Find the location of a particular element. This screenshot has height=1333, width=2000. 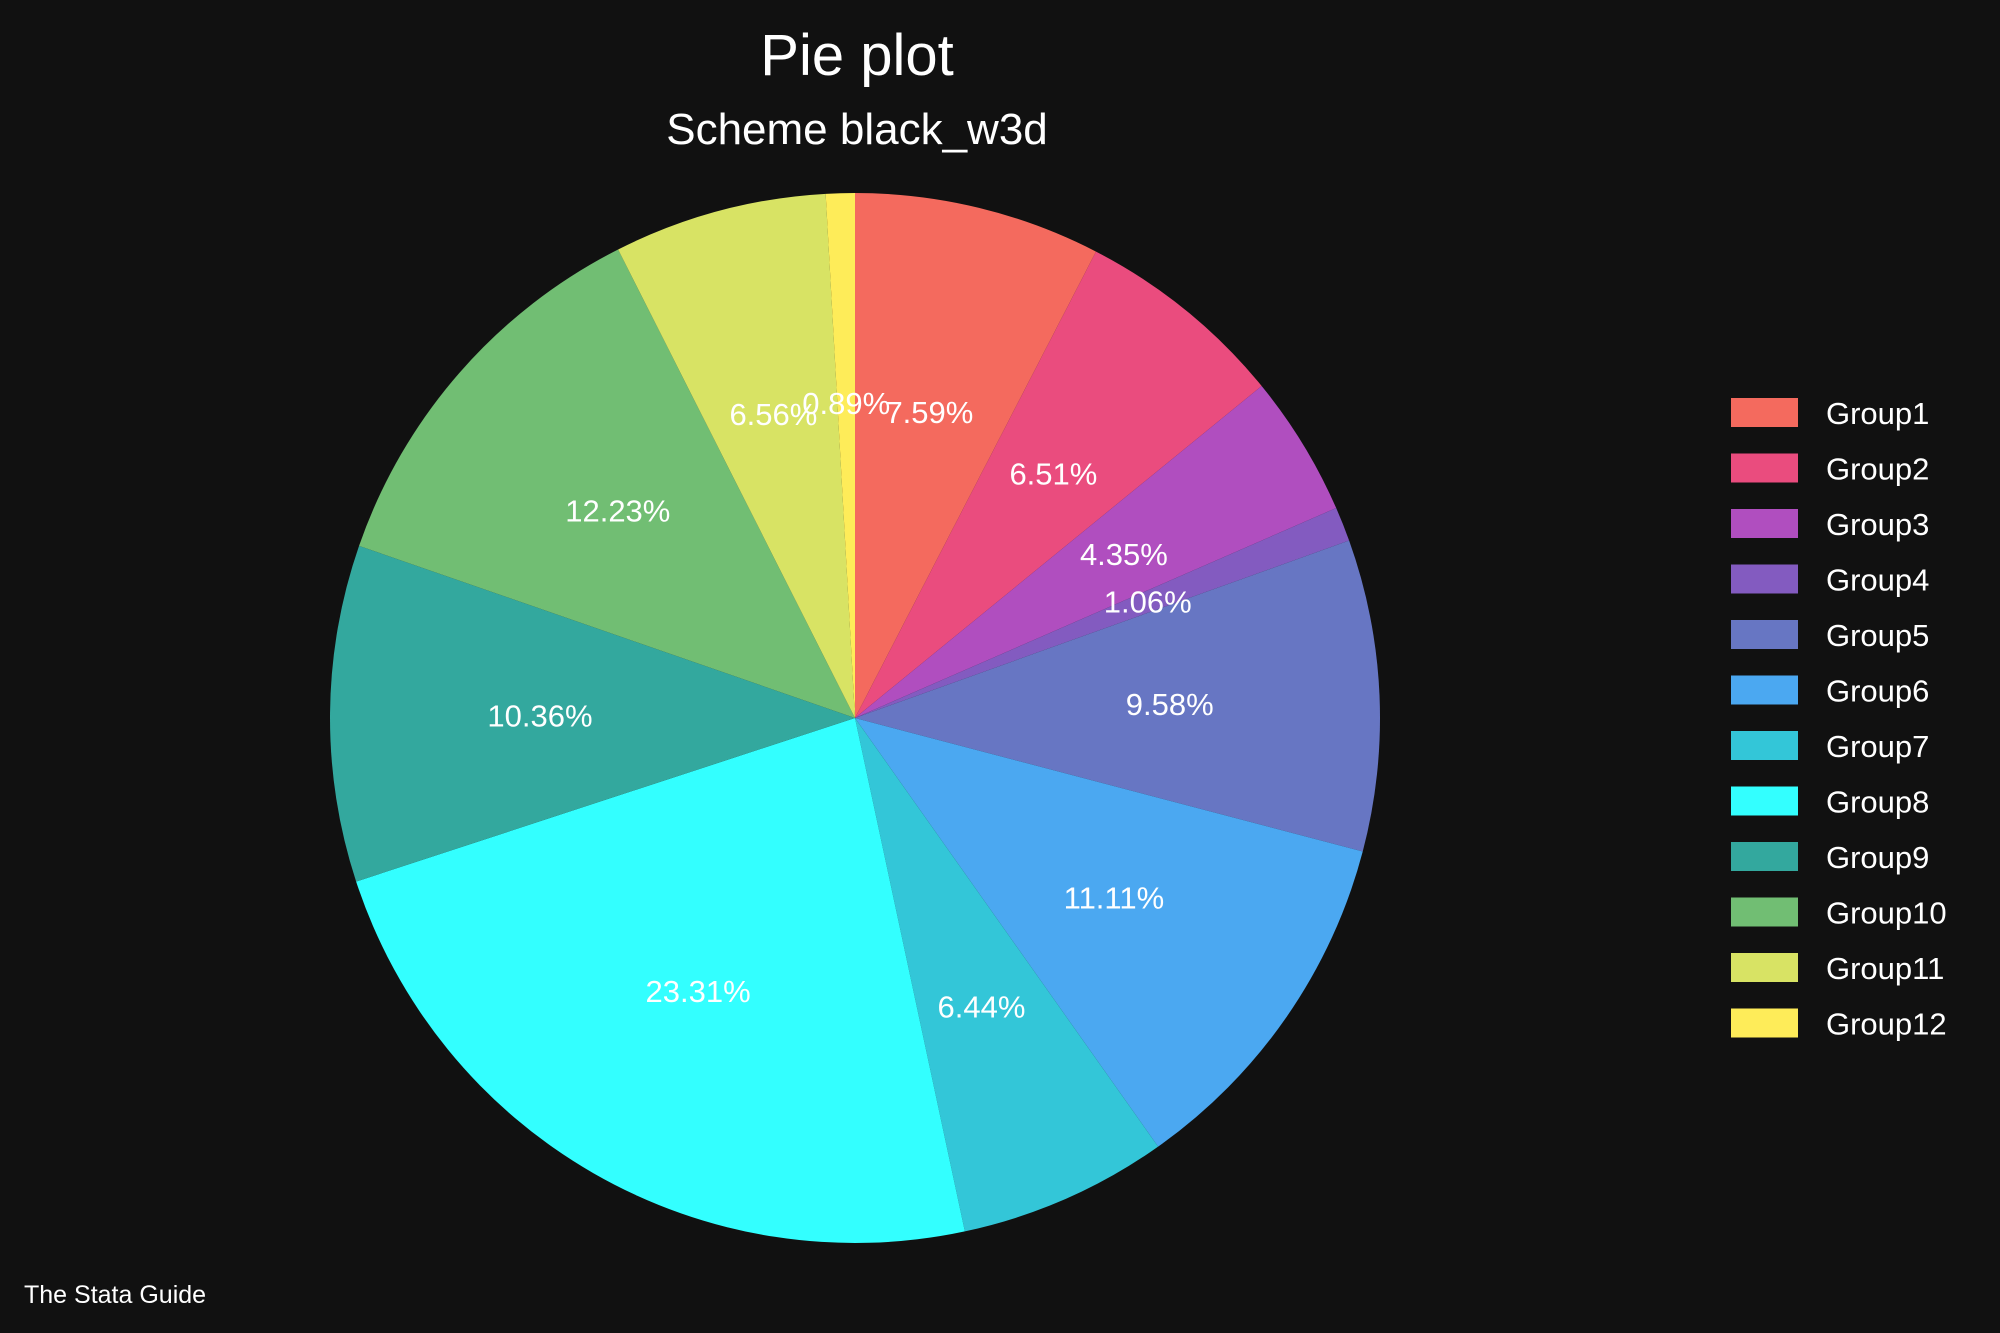

legend-label-group8: Group8 is located at coordinates (1877, 802).